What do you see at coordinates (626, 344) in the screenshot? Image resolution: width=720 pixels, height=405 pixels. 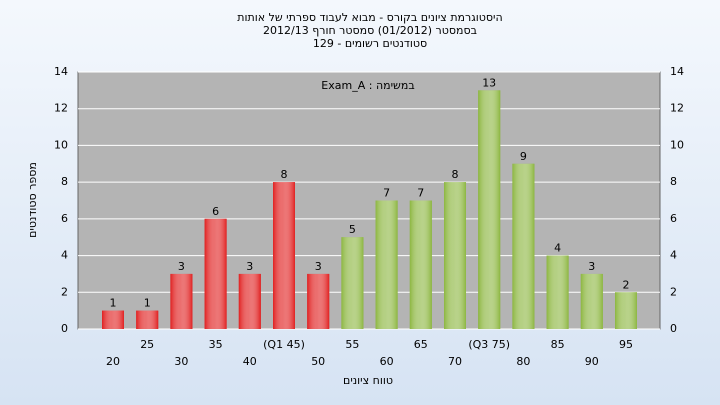 I see `x-tick-label: 95` at bounding box center [626, 344].